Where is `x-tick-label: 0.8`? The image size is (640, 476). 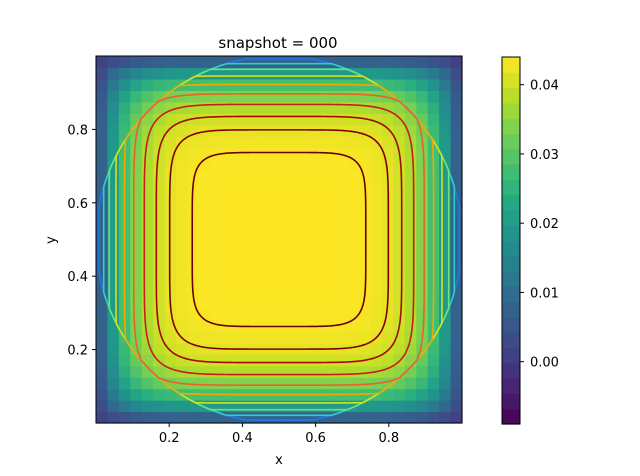
x-tick-label: 0.8 is located at coordinates (388, 438).